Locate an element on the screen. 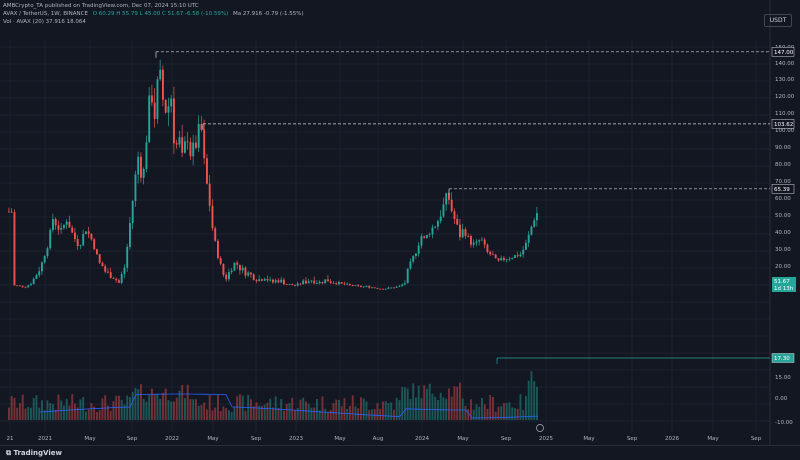 The height and width of the screenshot is (460, 800). currency-button: USDT is located at coordinates (778, 20).